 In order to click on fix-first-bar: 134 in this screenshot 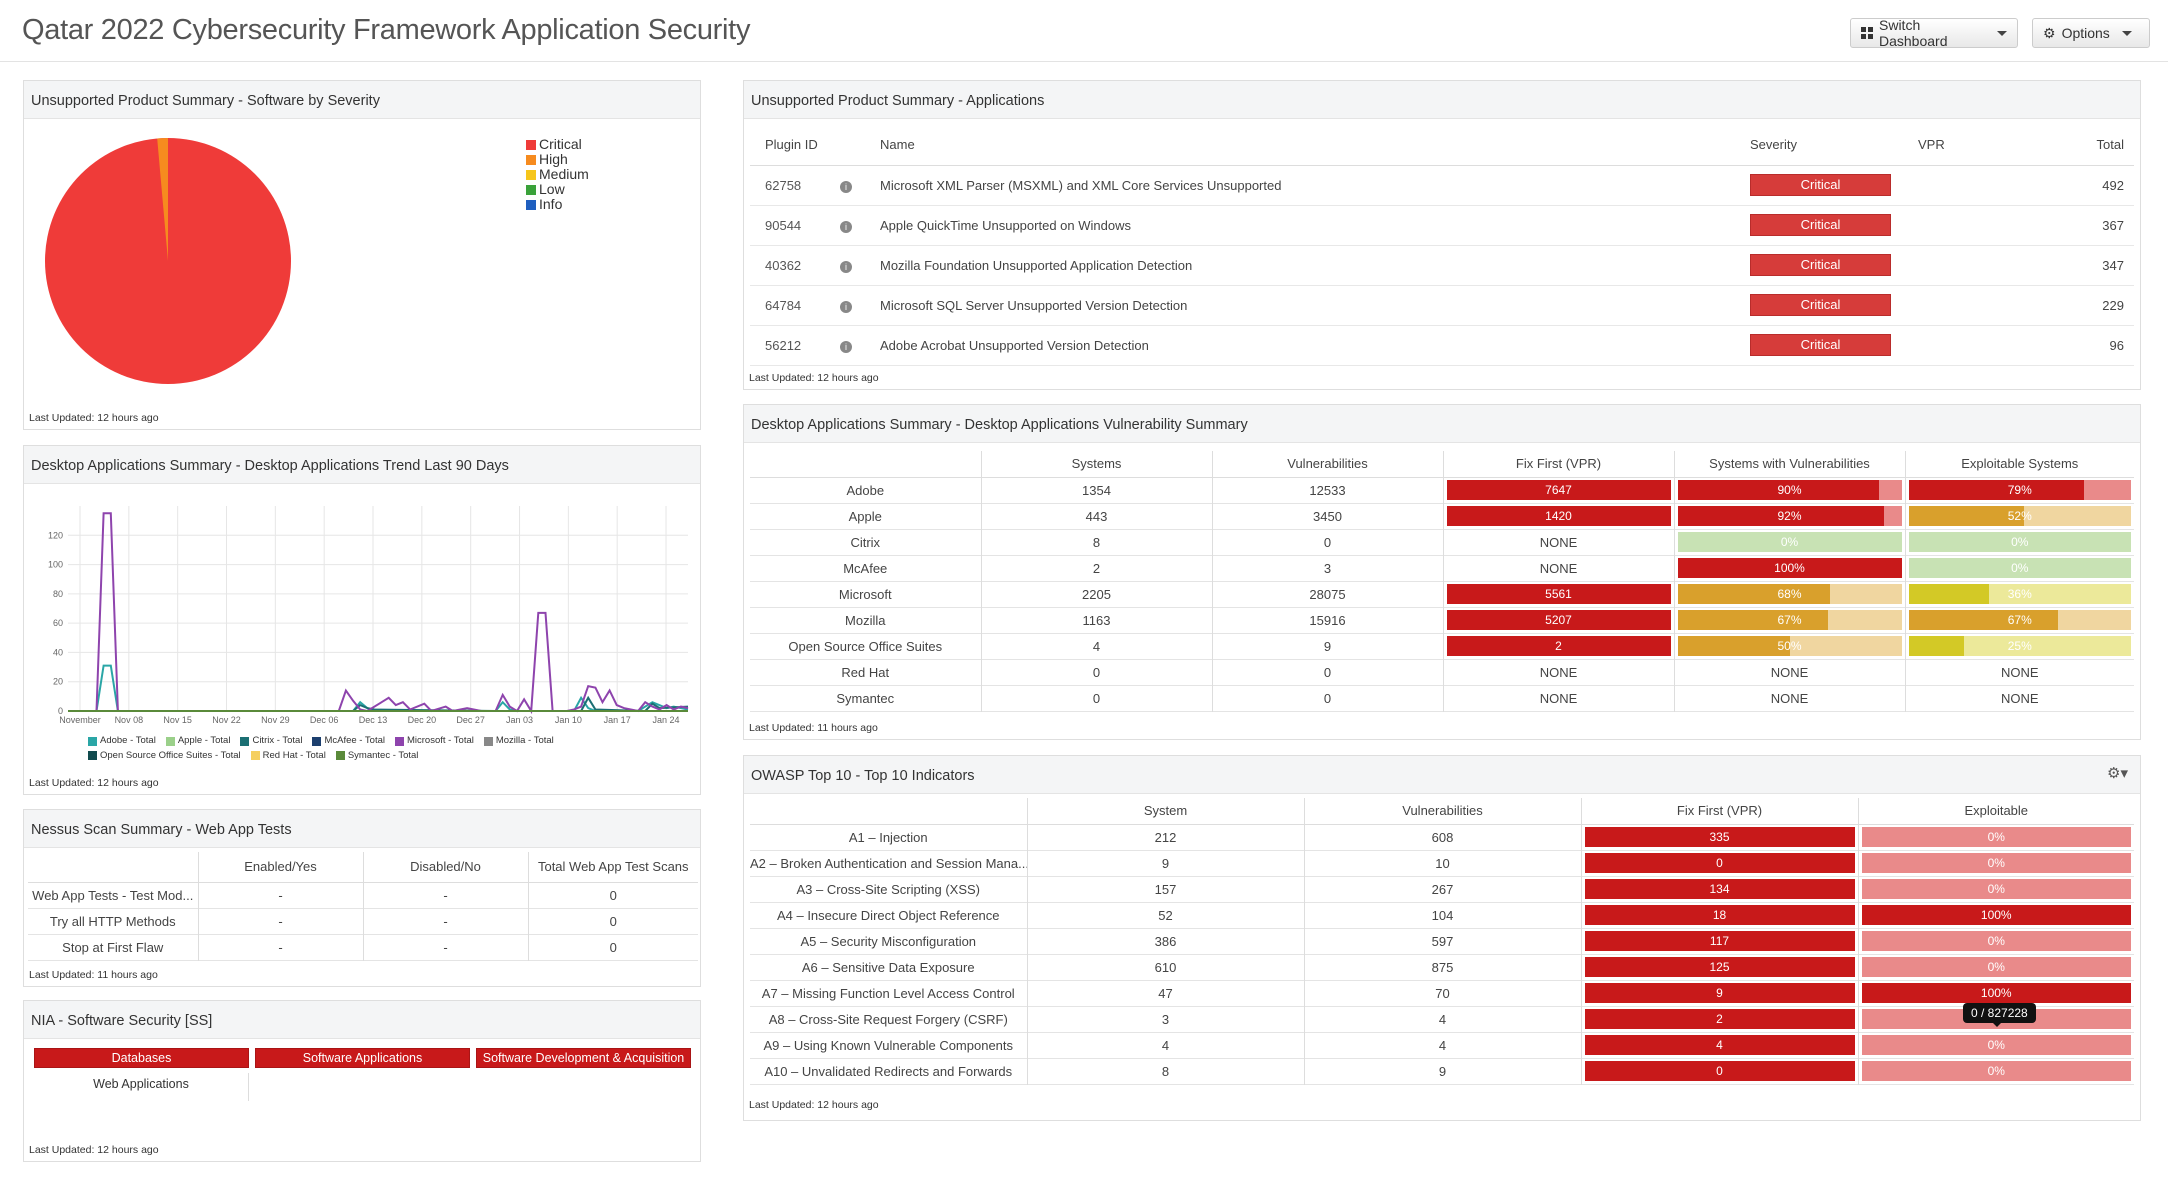, I will do `click(1719, 889)`.